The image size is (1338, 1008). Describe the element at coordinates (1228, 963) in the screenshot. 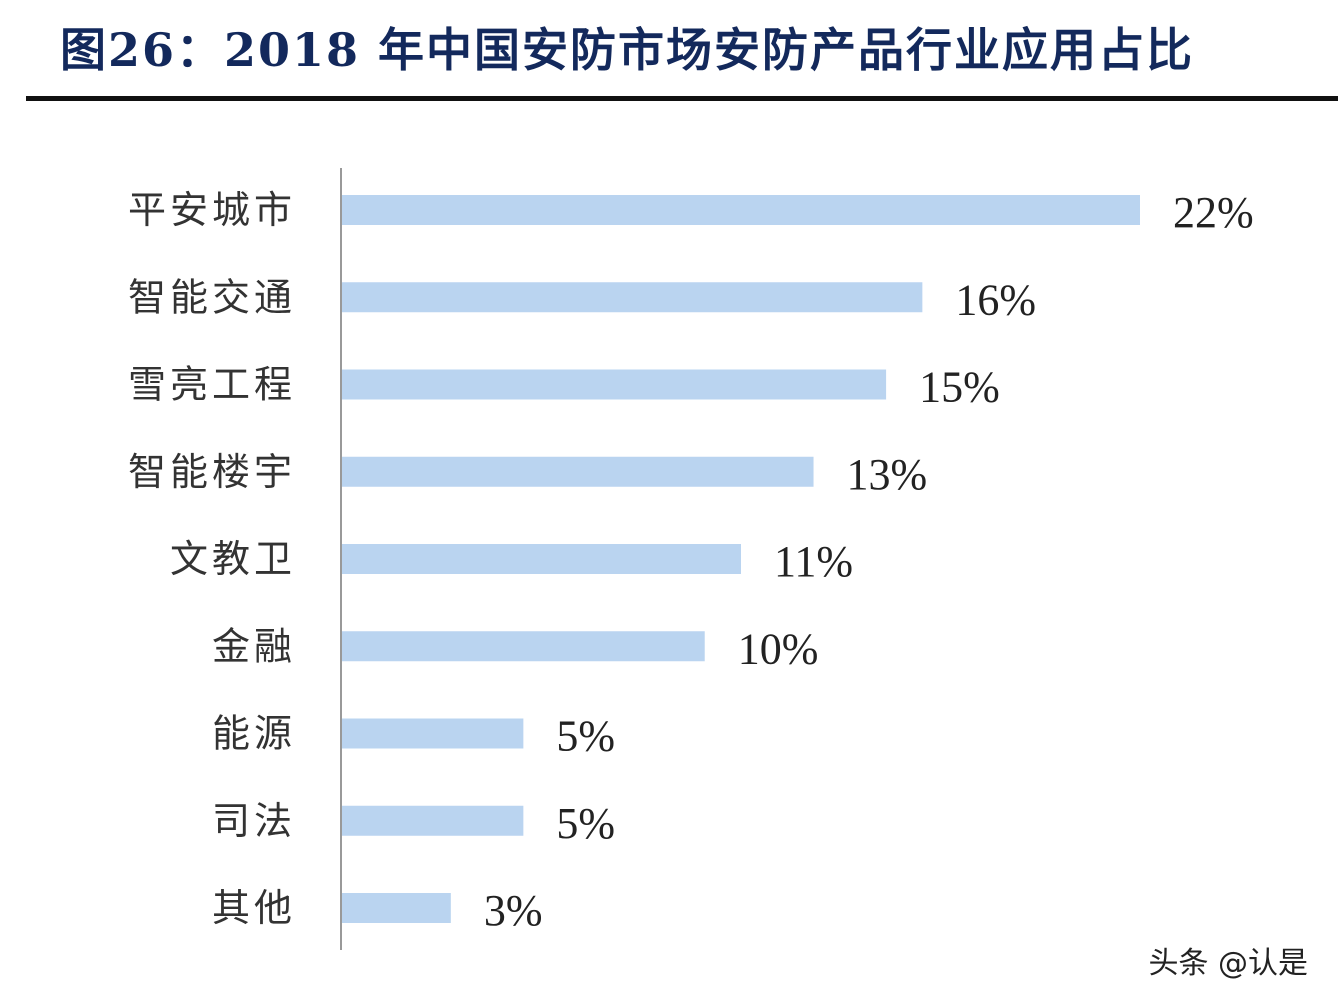

I see `watermark: 头条 @认是` at that location.